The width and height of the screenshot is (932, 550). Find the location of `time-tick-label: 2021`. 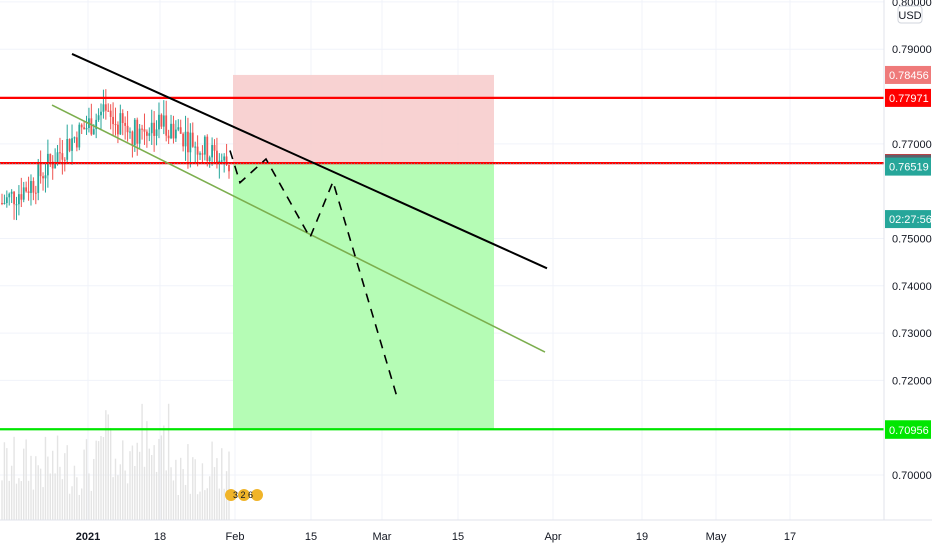

time-tick-label: 2021 is located at coordinates (88, 537).